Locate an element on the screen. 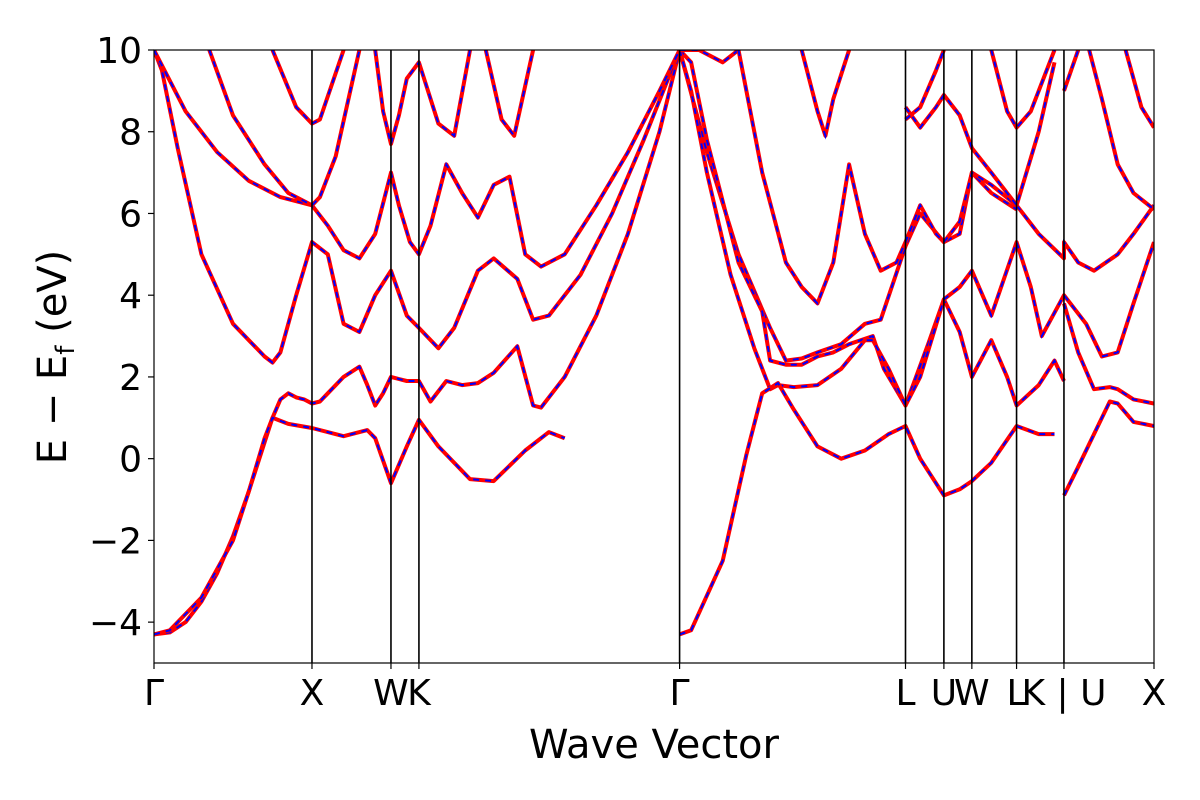 The height and width of the screenshot is (800, 1200). y-tick-label-6: 8 is located at coordinates (130, 133).